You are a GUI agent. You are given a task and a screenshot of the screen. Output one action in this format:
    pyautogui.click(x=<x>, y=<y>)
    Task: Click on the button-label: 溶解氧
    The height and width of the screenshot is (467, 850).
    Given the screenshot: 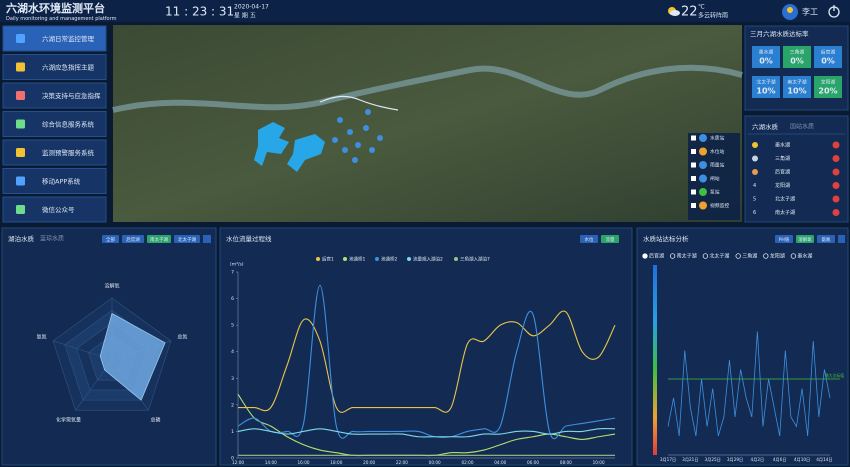 What is the action you would take?
    pyautogui.click(x=805, y=239)
    